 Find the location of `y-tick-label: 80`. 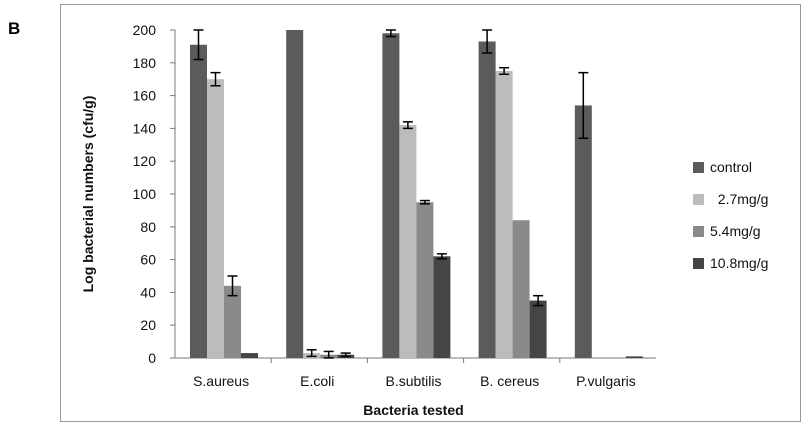

y-tick-label: 80 is located at coordinates (148, 227).